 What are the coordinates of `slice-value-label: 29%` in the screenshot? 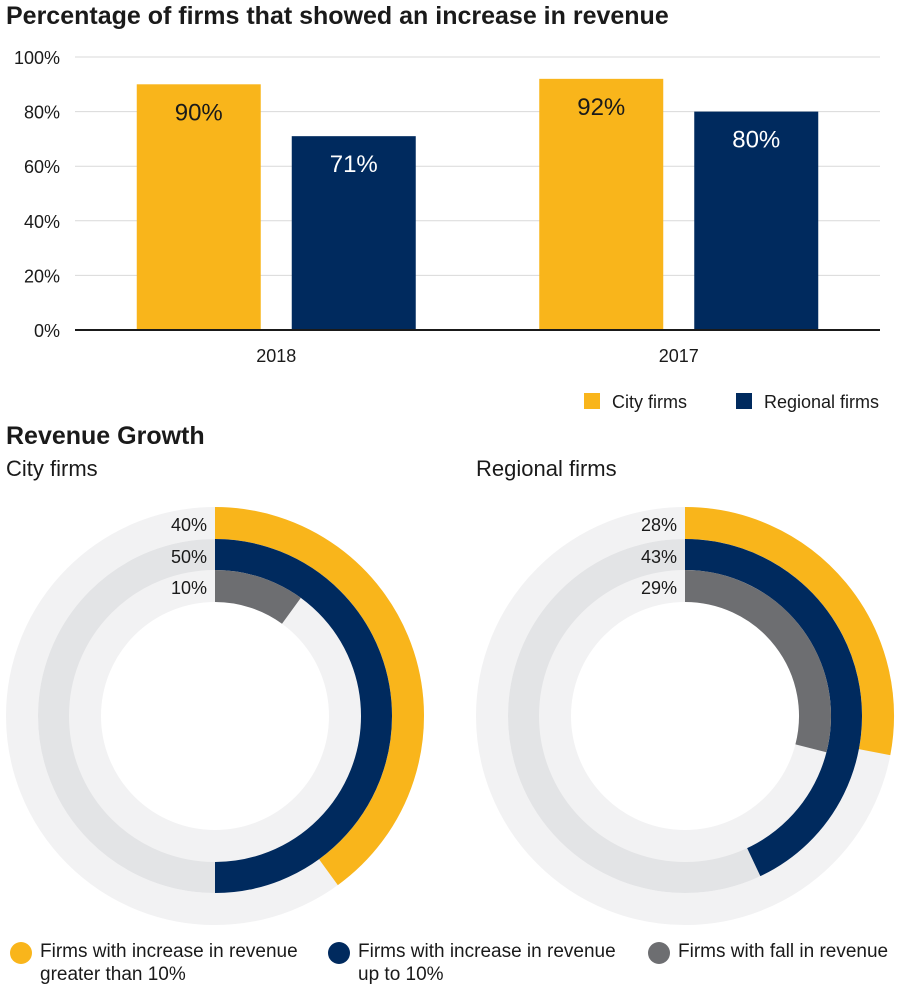 It's located at (659, 588).